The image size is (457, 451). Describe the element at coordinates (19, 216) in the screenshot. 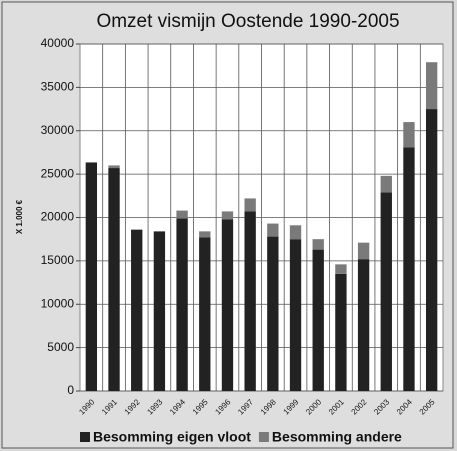

I see `y-axis-label: X 1.000 €` at that location.